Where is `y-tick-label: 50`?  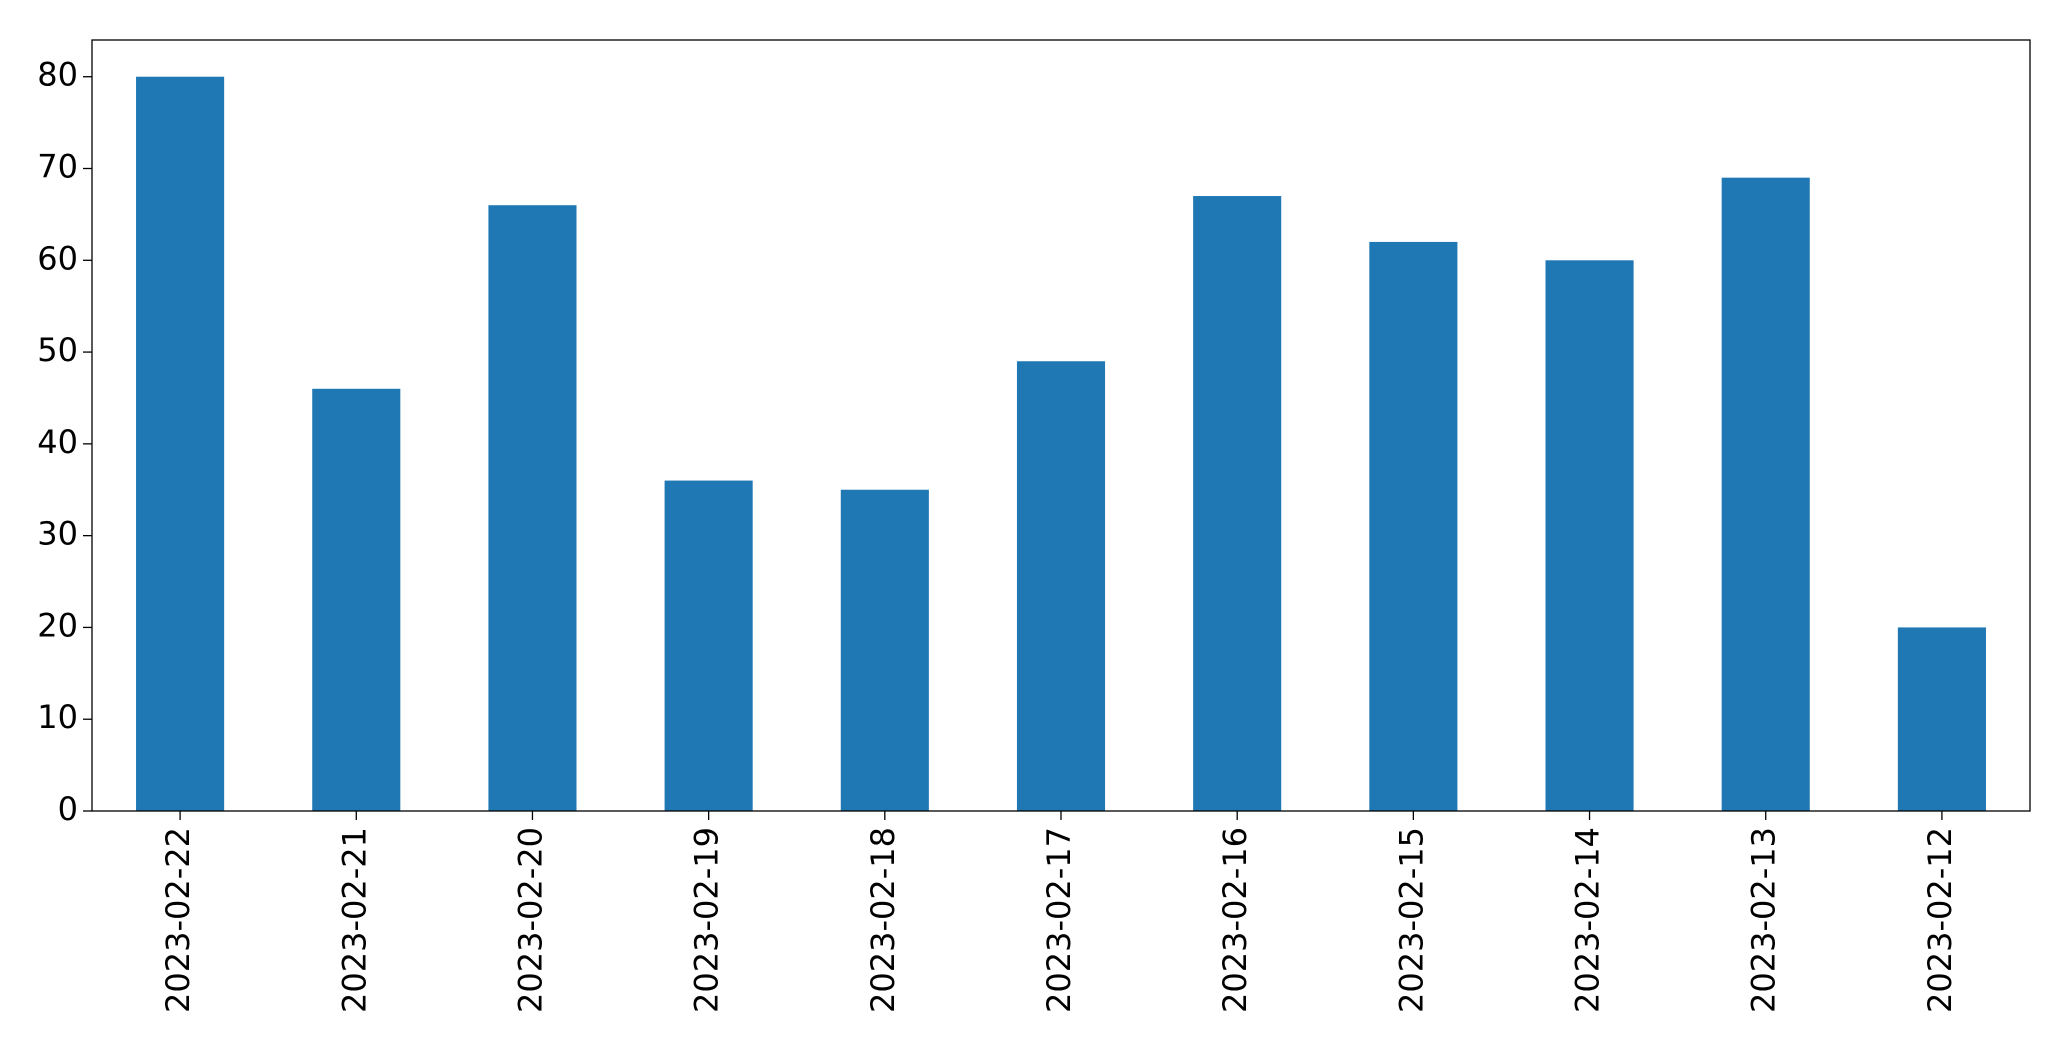 y-tick-label: 50 is located at coordinates (57, 350).